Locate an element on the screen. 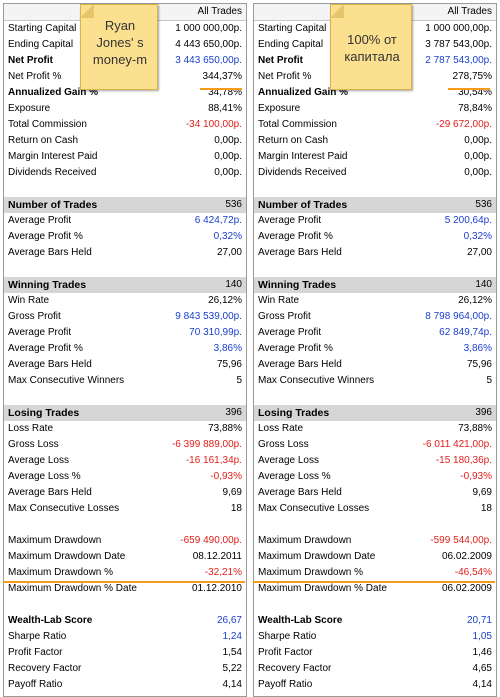 This screenshot has height=697, width=500. stat-row: Max Consecutive Losses 18 is located at coordinates (375, 509).